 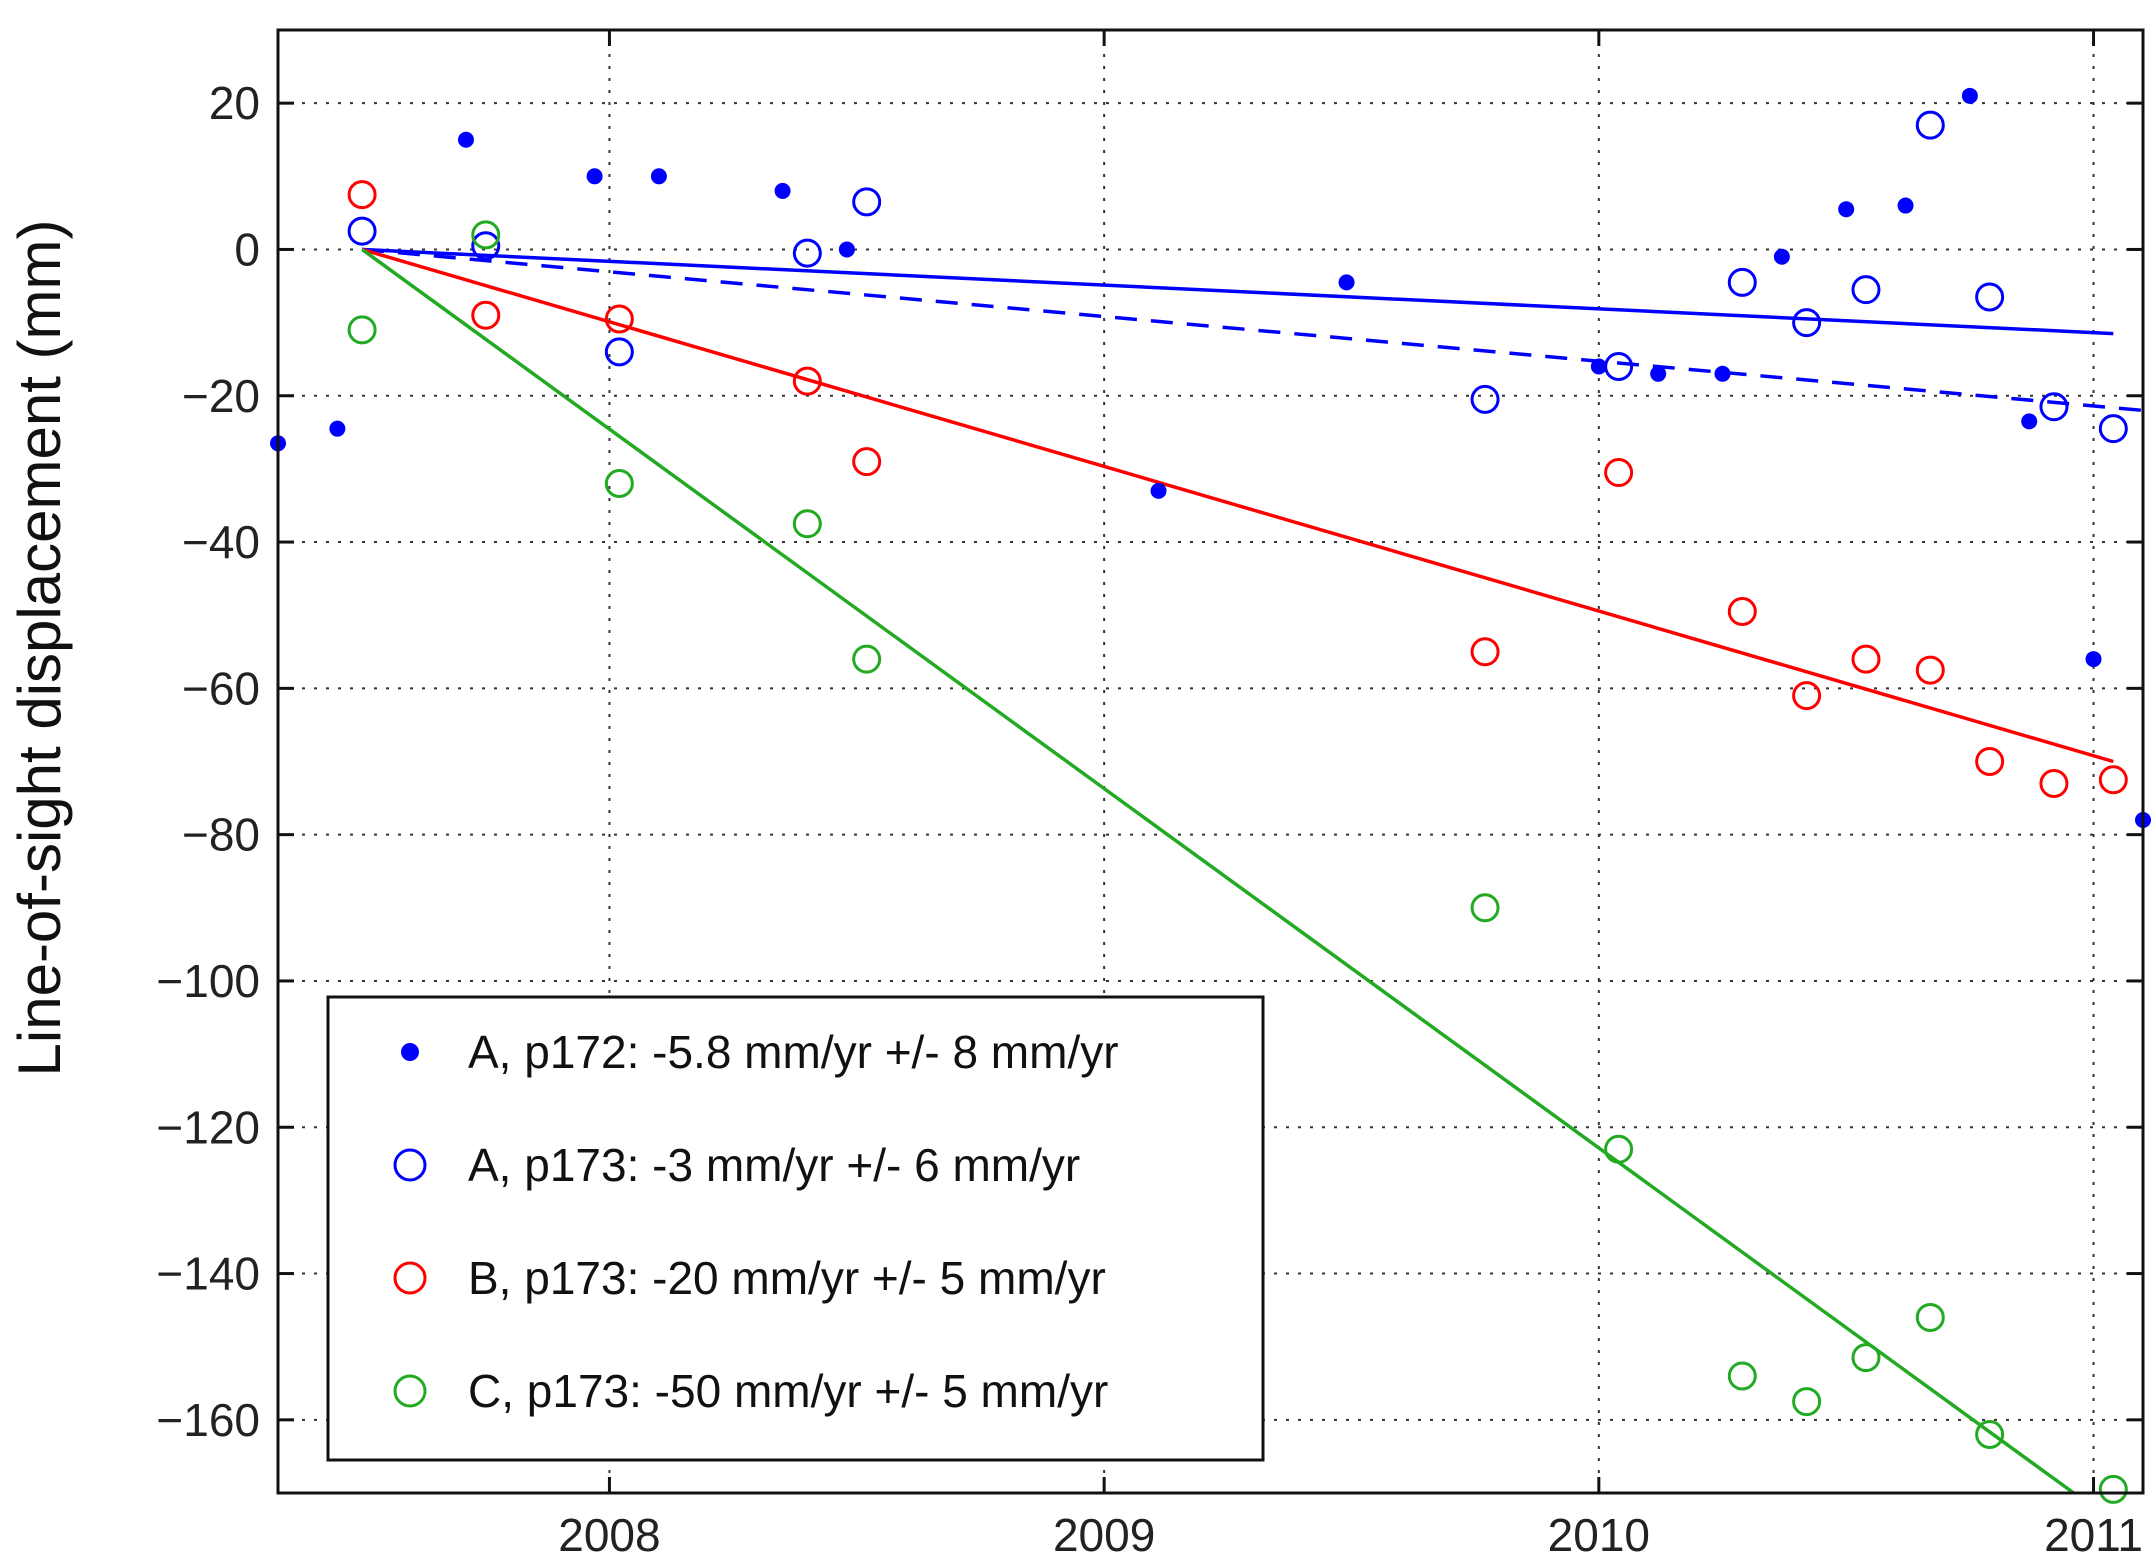 What do you see at coordinates (221, 396) in the screenshot?
I see `y-tick-label: −20` at bounding box center [221, 396].